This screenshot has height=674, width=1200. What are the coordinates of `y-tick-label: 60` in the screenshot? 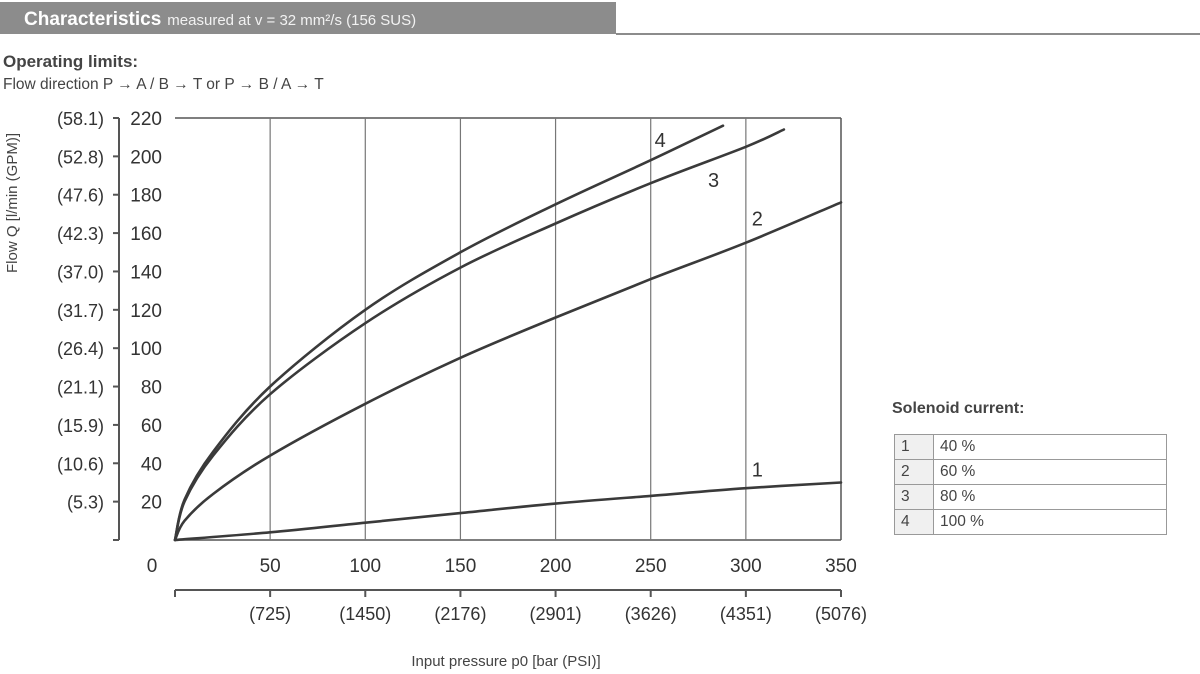 It's located at (151, 426).